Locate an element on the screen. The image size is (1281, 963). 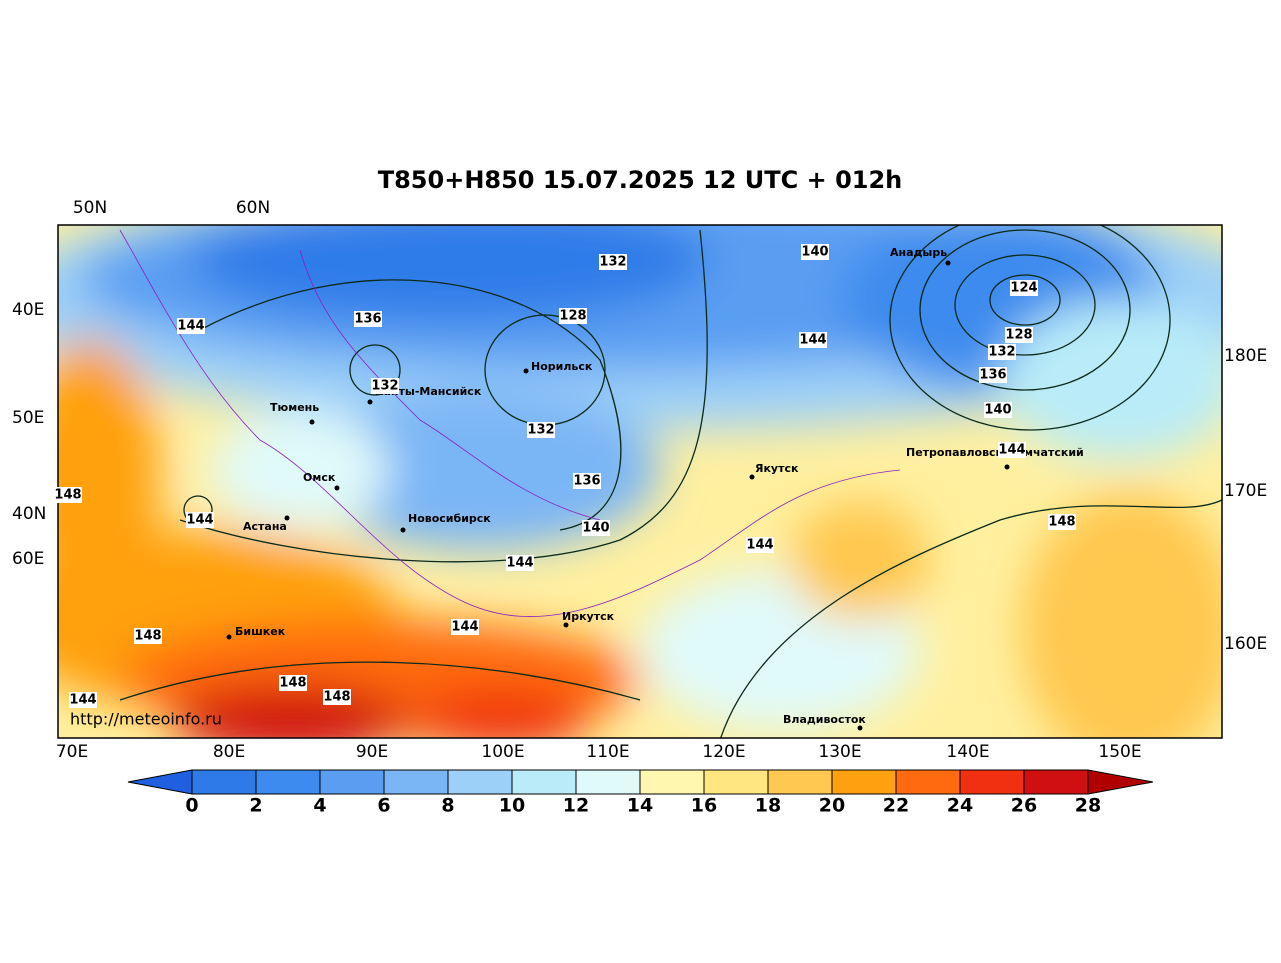
contour-label: 124 is located at coordinates (1023, 288).